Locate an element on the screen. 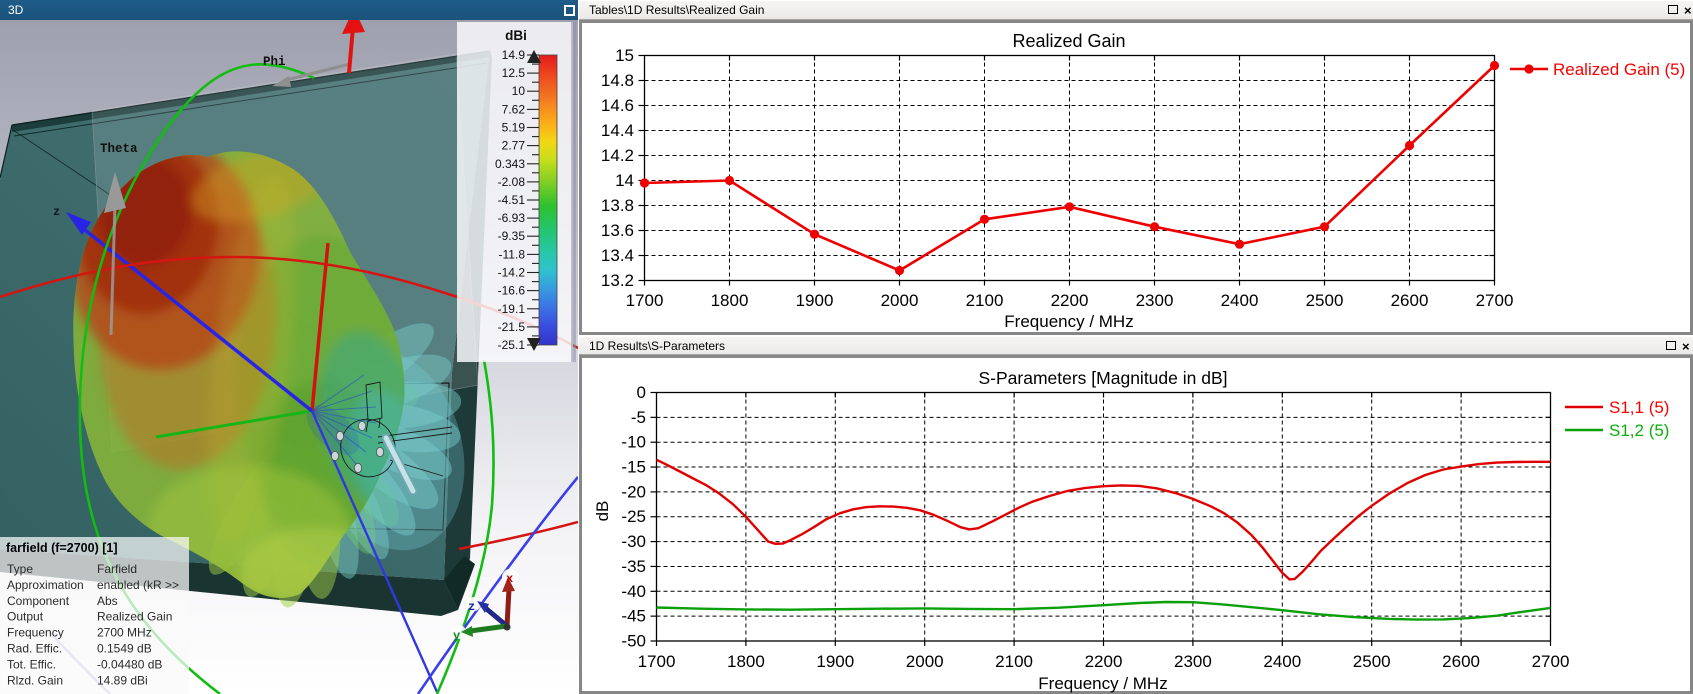 This screenshot has height=694, width=1693. svg-text: 14.4 is located at coordinates (617, 130).